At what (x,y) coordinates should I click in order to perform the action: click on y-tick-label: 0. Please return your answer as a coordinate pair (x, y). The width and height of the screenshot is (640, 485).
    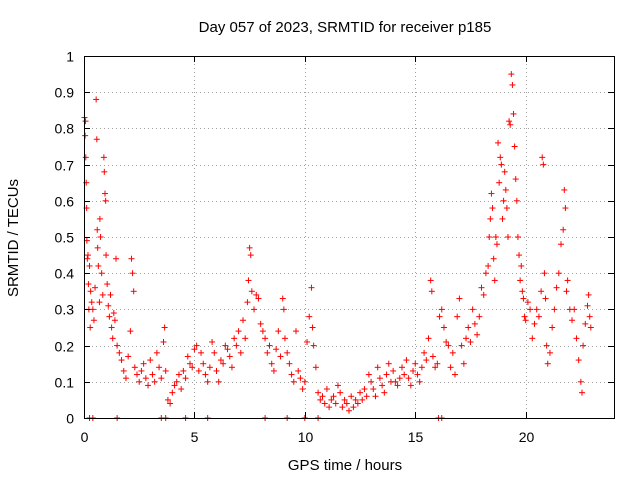
    Looking at the image, I should click on (70, 419).